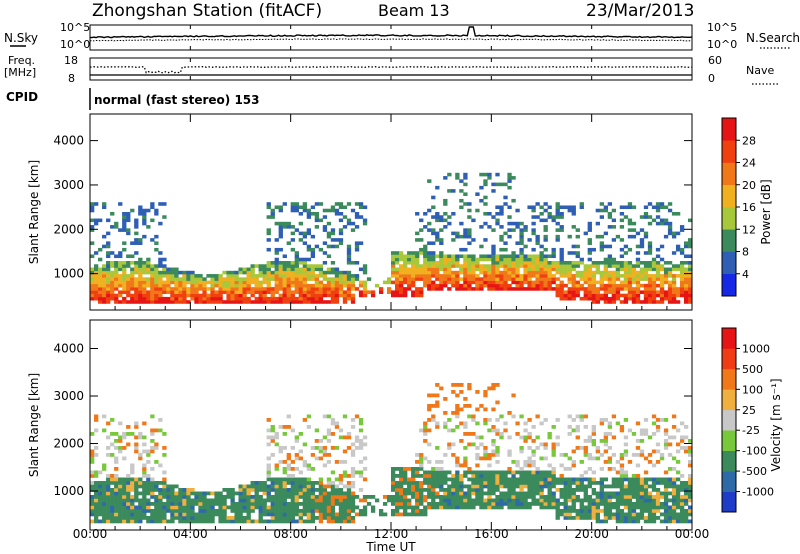 The width and height of the screenshot is (800, 554). Describe the element at coordinates (715, 60) in the screenshot. I see `freq-right-tick-top: 60` at that location.